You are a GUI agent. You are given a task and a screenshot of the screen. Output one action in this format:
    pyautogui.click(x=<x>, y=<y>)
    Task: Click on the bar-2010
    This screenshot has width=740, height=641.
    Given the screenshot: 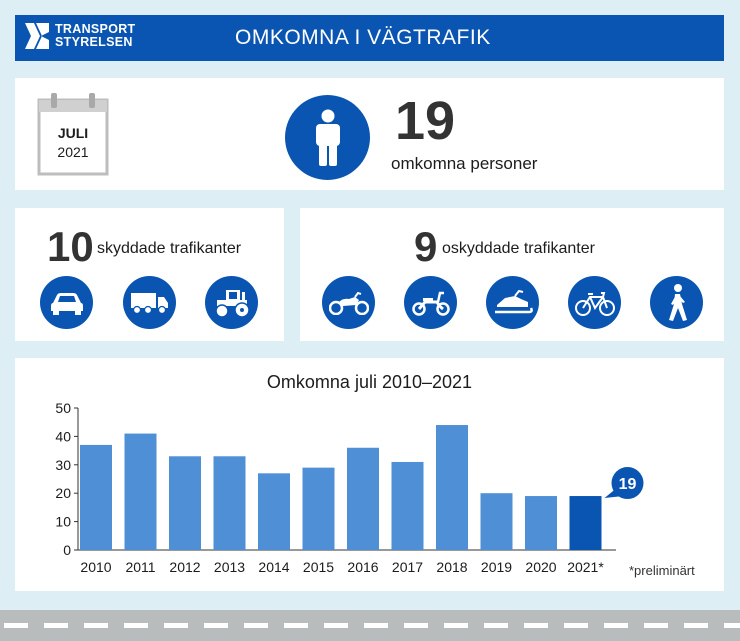 What is the action you would take?
    pyautogui.click(x=96, y=497)
    